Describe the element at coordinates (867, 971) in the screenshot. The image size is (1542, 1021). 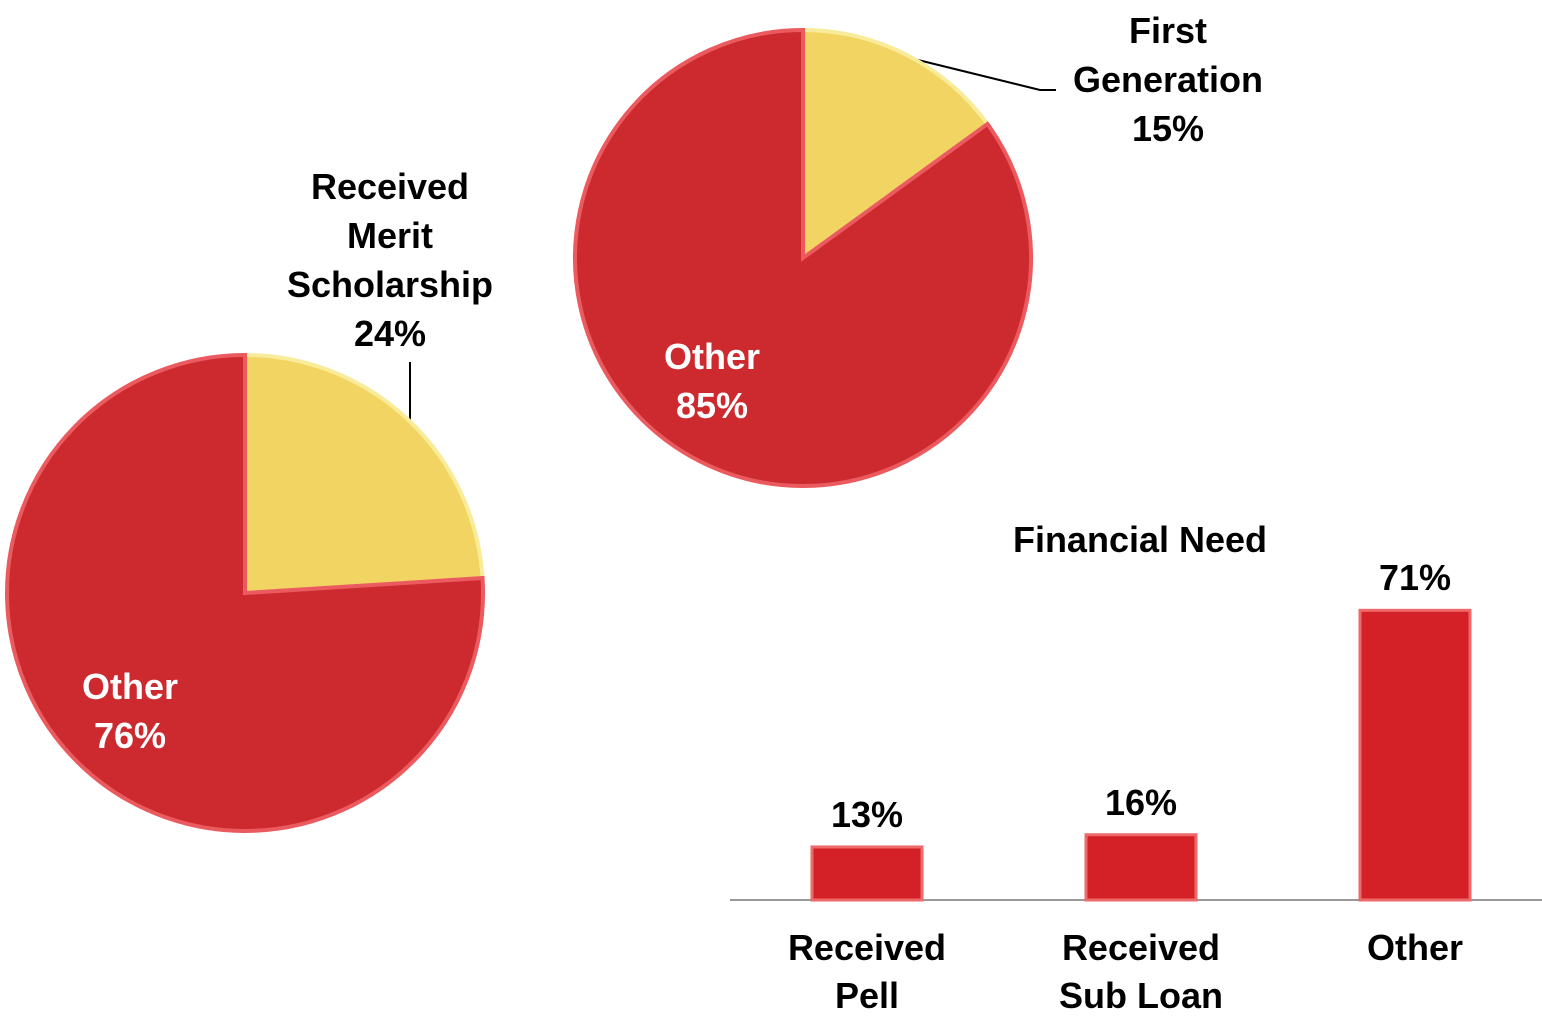
I see `x-tick-label: Received Pell` at that location.